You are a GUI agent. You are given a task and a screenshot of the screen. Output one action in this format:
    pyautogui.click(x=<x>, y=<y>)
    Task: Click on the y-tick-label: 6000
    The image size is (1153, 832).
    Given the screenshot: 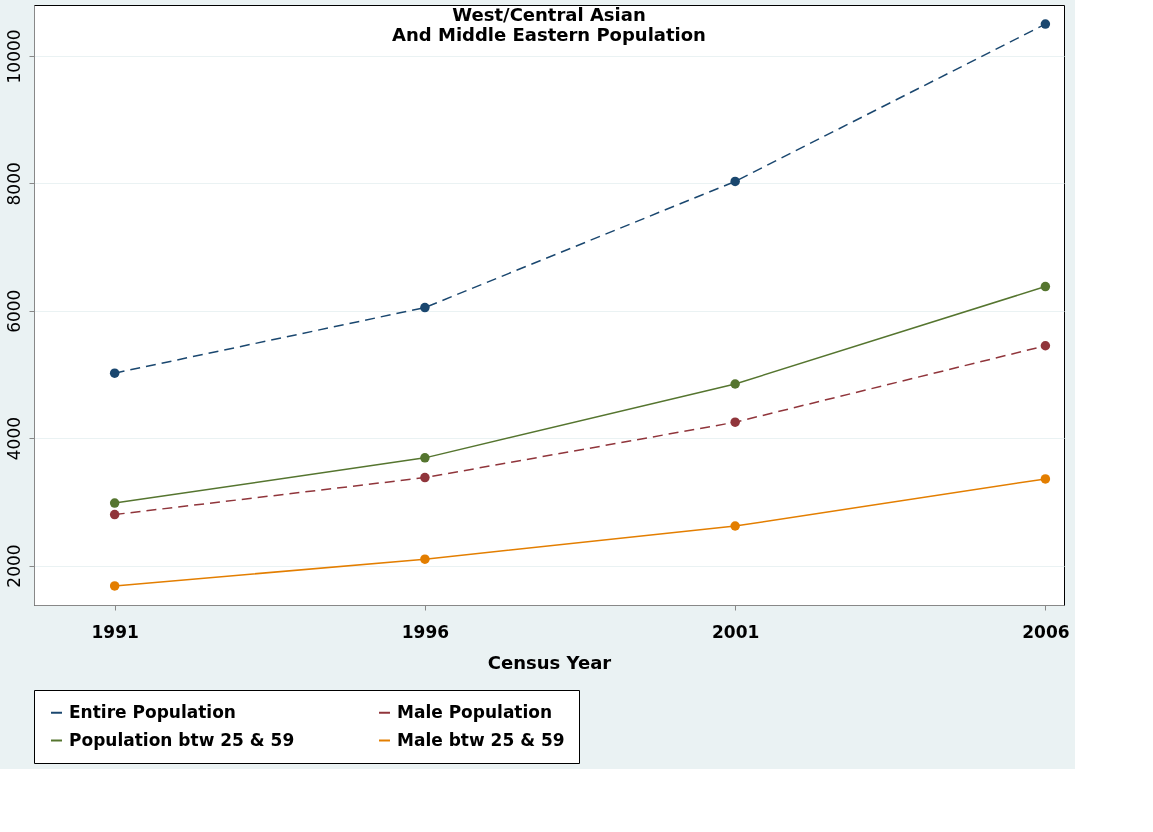 What is the action you would take?
    pyautogui.click(x=13, y=311)
    